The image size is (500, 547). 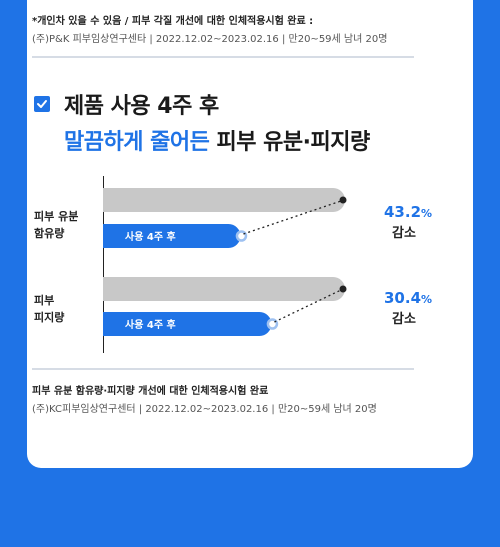 I want to click on chart-axis, so click(x=103, y=264).